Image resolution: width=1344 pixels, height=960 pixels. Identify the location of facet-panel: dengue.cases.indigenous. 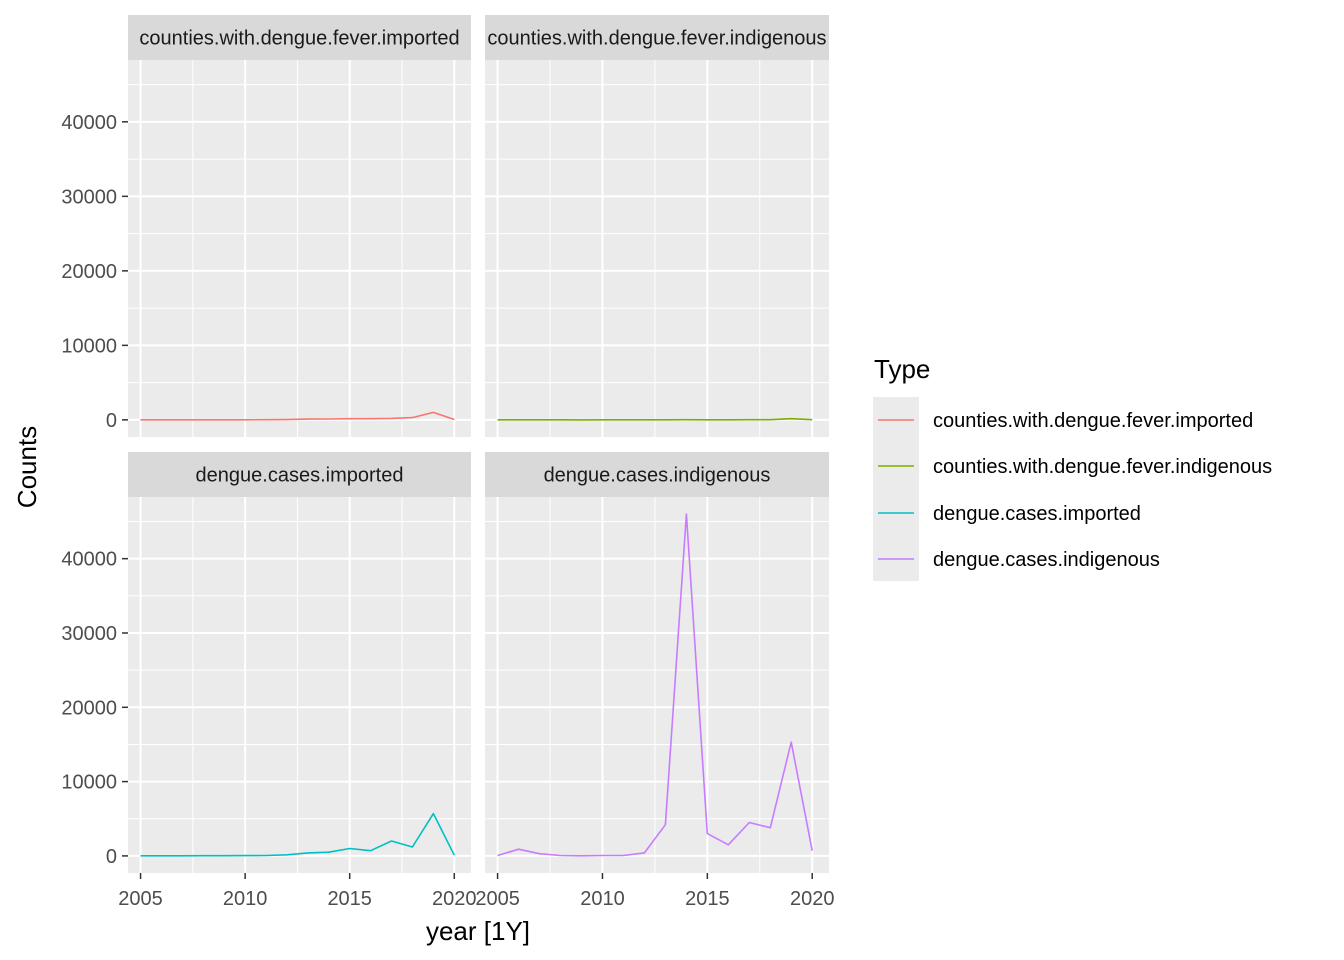
(657, 662).